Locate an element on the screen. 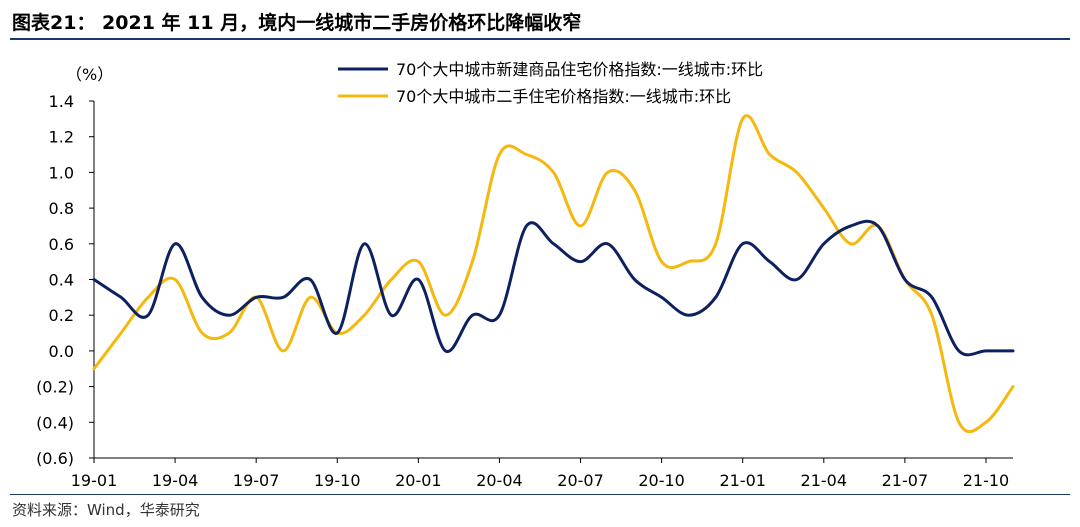 Image resolution: width=1080 pixels, height=527 pixels. y-tick-label: 0.6 is located at coordinates (61, 244).